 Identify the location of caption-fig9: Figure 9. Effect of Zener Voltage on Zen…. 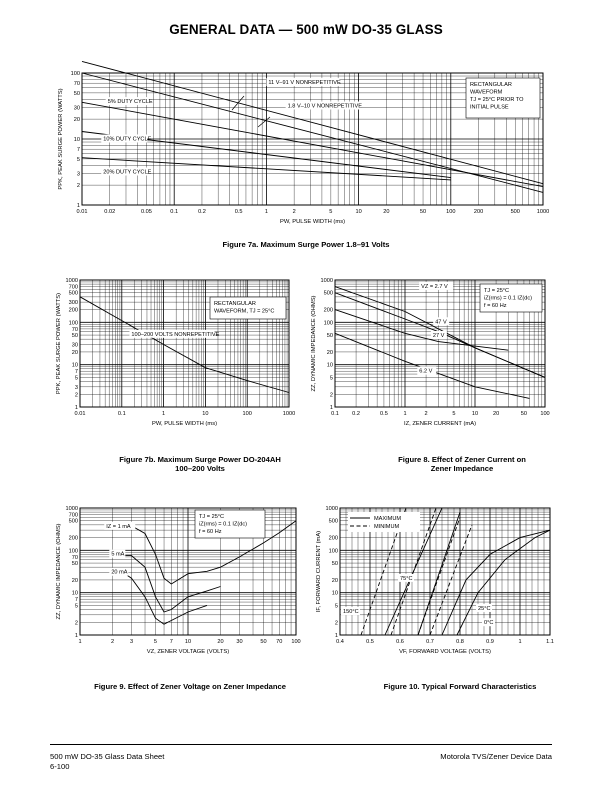
(190, 686).